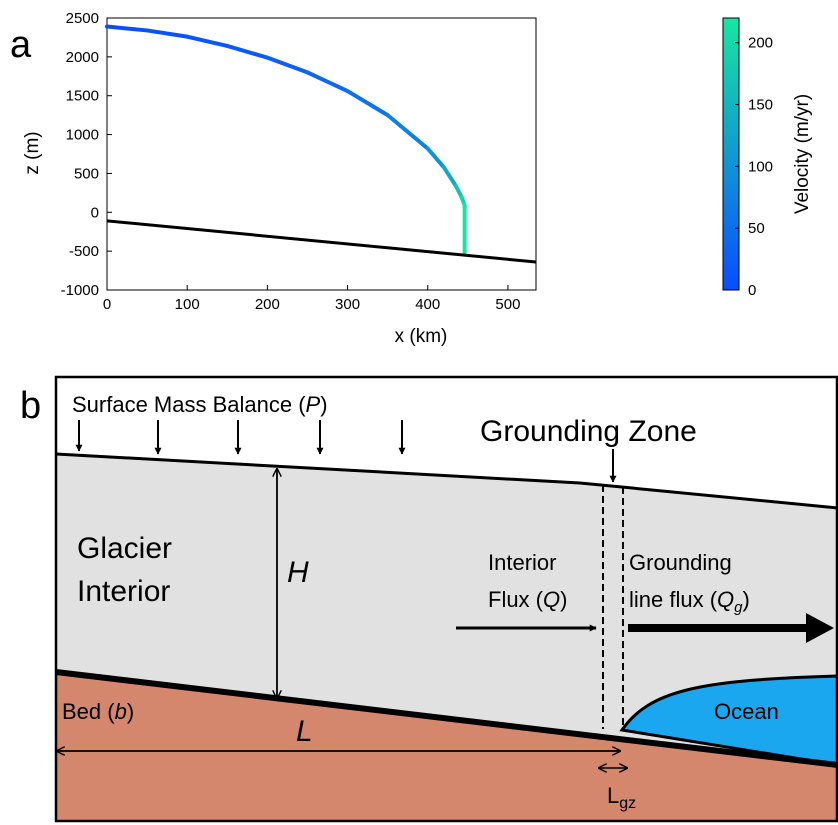  I want to click on colorbar-tick-label: 150, so click(760, 105).